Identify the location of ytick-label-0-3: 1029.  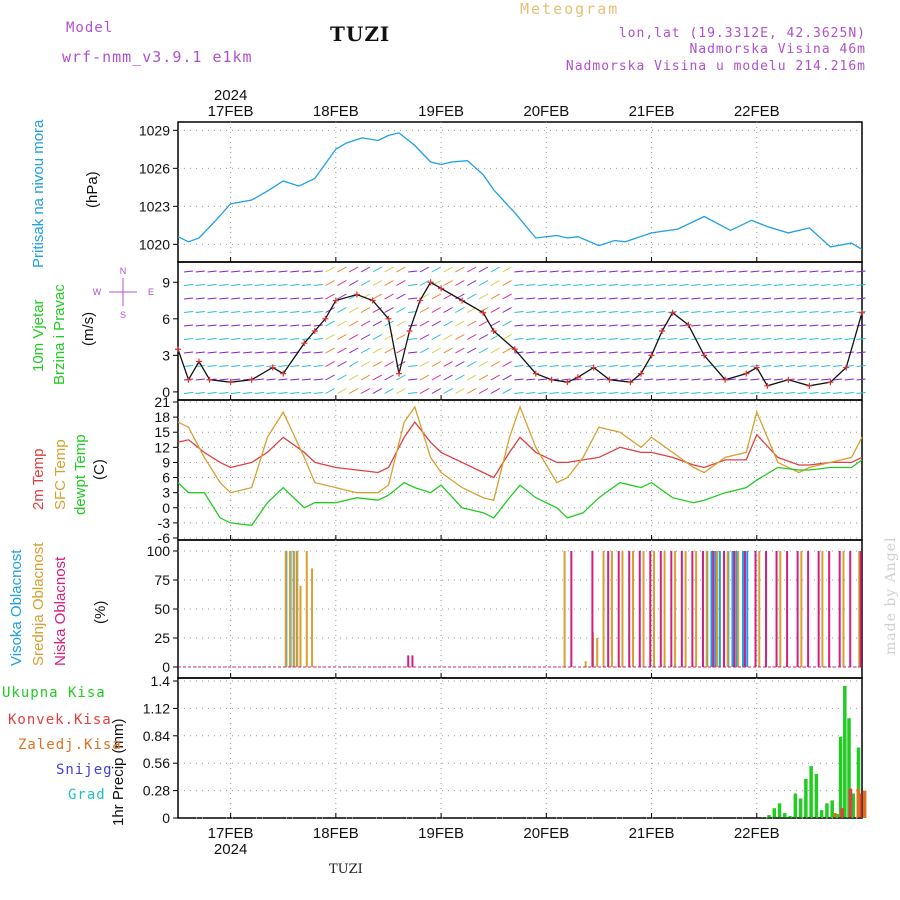
(154, 130).